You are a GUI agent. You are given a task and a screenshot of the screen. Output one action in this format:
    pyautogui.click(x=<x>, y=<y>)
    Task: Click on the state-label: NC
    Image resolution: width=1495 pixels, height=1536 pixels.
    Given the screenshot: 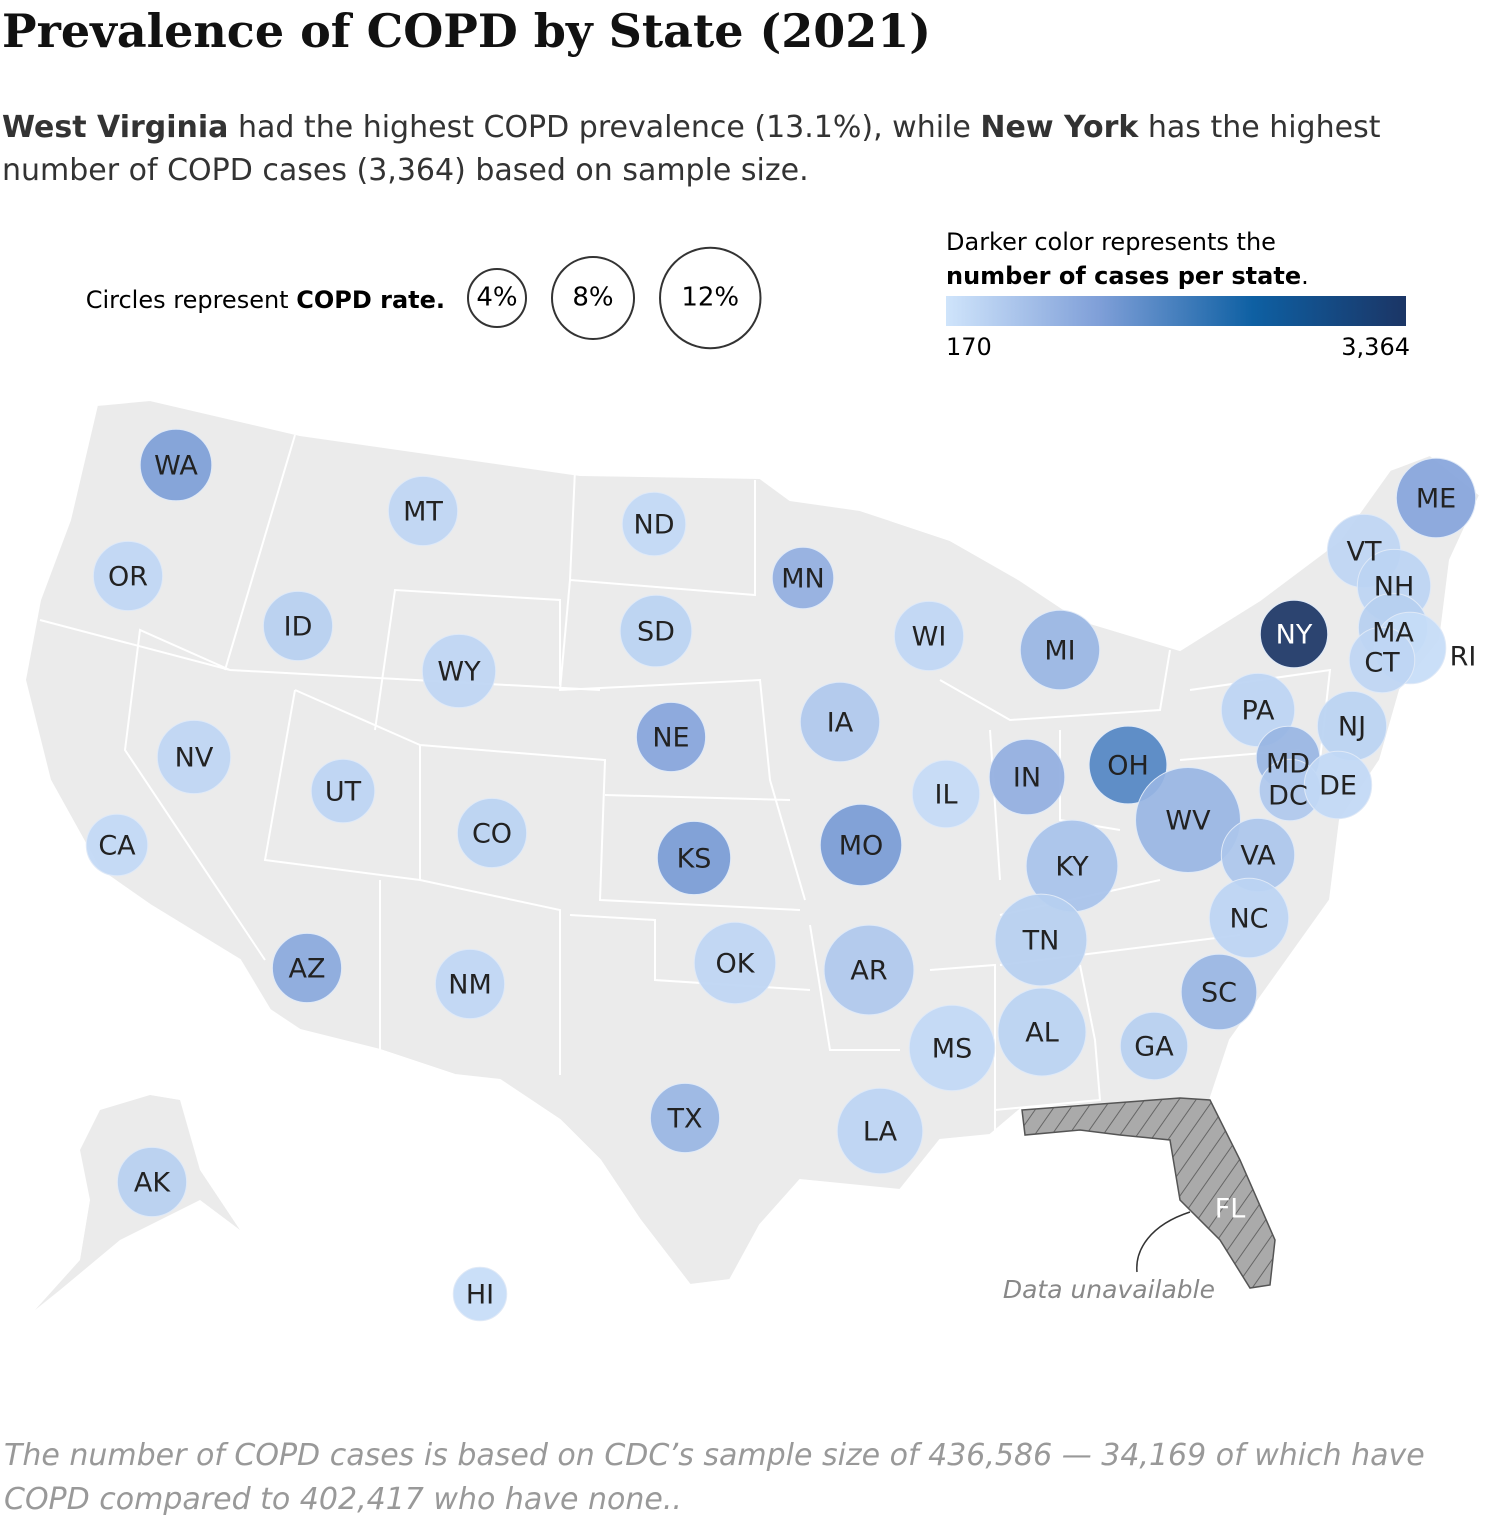 What is the action you would take?
    pyautogui.click(x=1248, y=919)
    